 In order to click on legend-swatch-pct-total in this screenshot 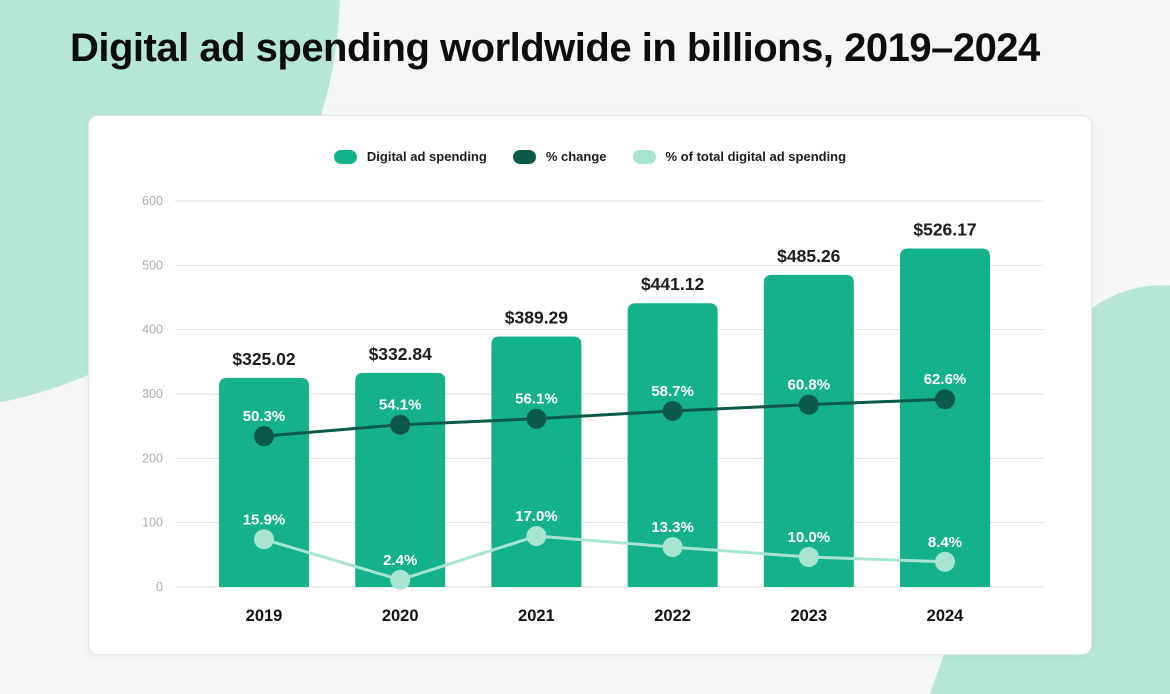, I will do `click(644, 156)`.